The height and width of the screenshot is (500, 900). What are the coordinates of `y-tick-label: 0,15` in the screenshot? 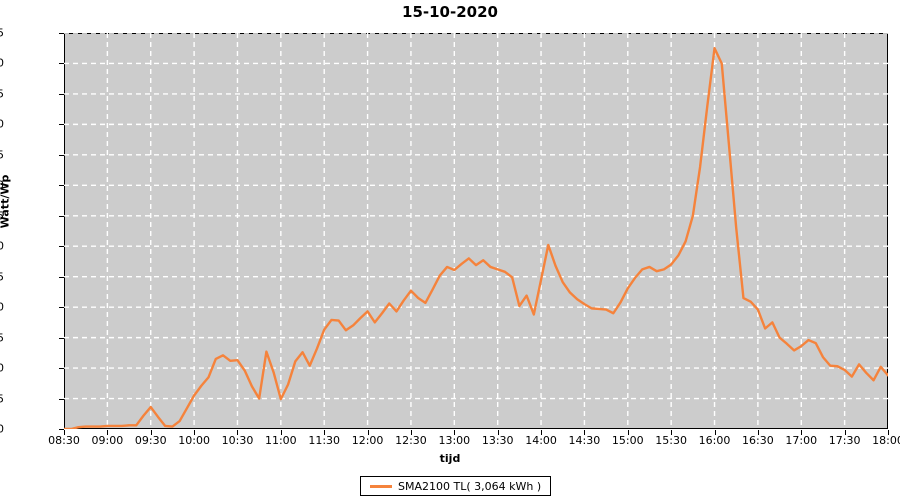 It's located at (2, 338).